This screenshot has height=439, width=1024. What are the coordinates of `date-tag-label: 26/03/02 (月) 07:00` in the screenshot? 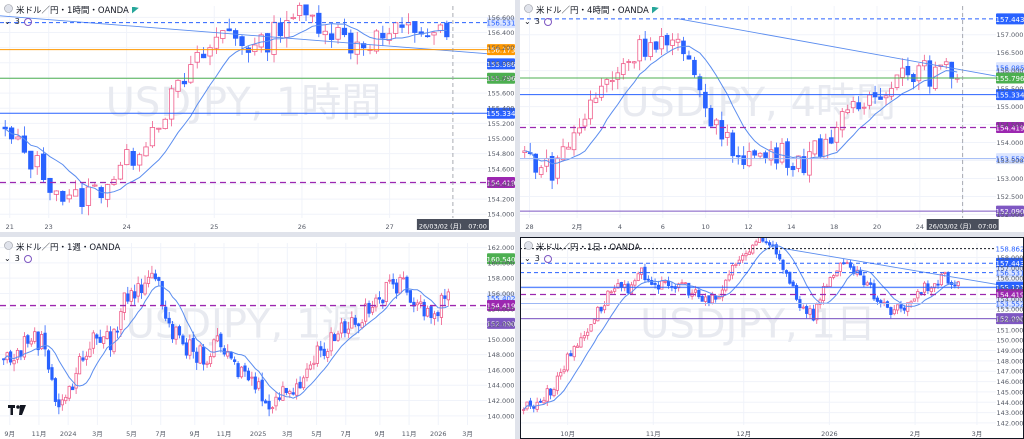 It's located at (963, 227).